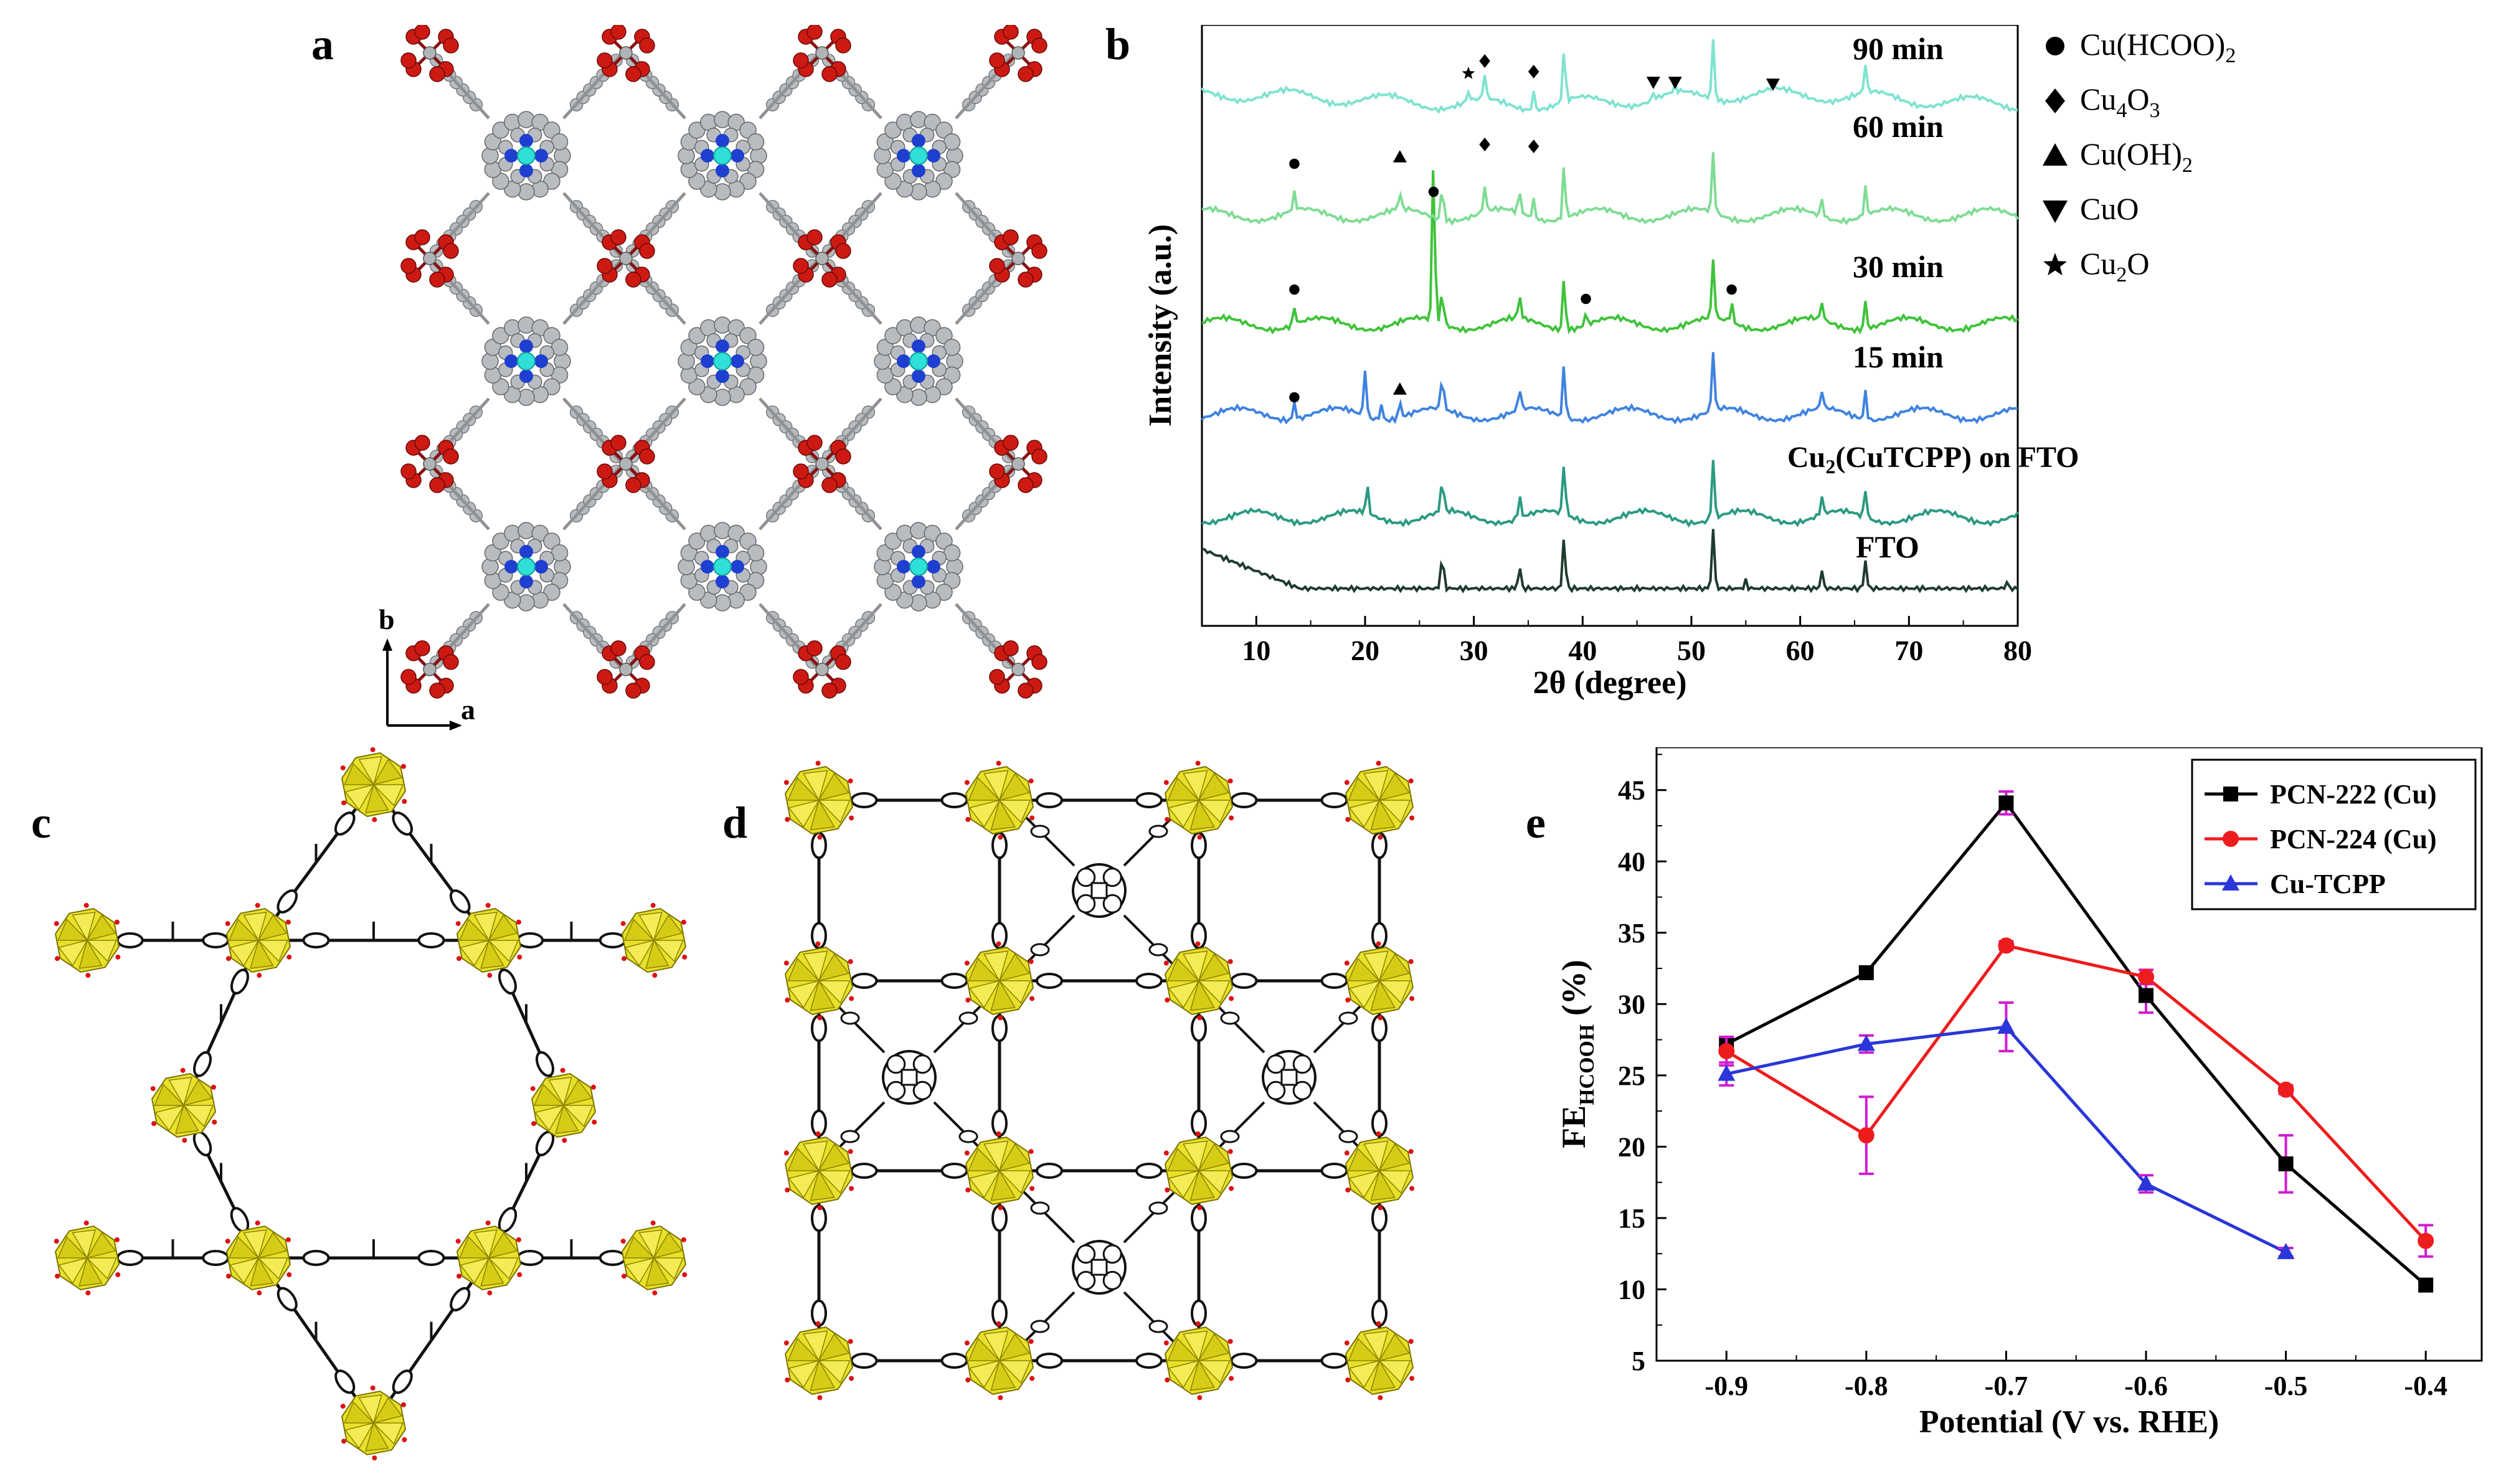 This screenshot has width=2496, height=1484. What do you see at coordinates (2231, 882) in the screenshot?
I see `legend-marker` at bounding box center [2231, 882].